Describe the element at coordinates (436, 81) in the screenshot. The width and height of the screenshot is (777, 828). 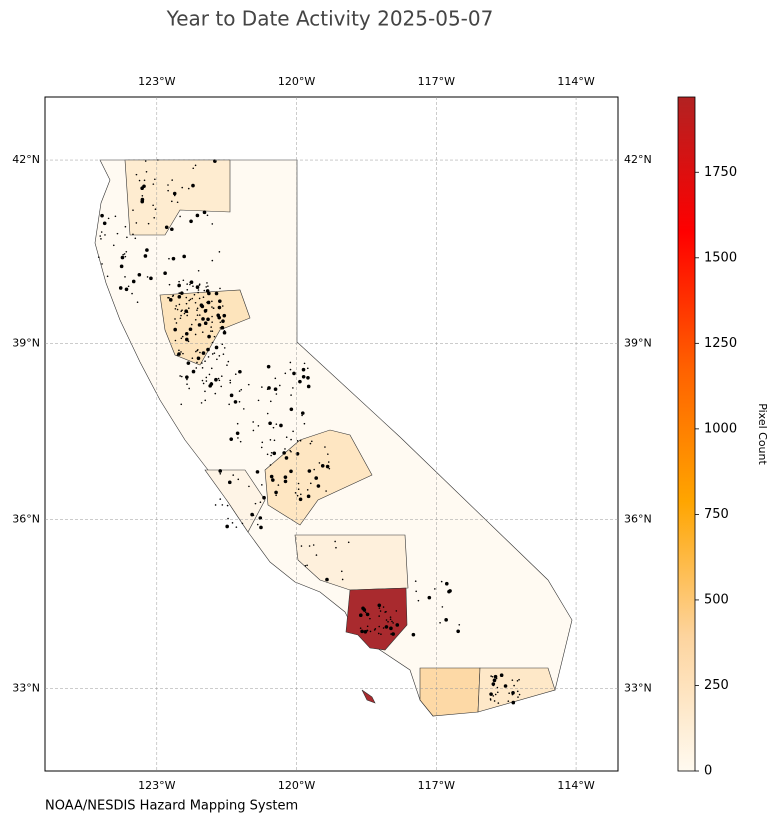
I see `x-tick-label: 117°W` at that location.